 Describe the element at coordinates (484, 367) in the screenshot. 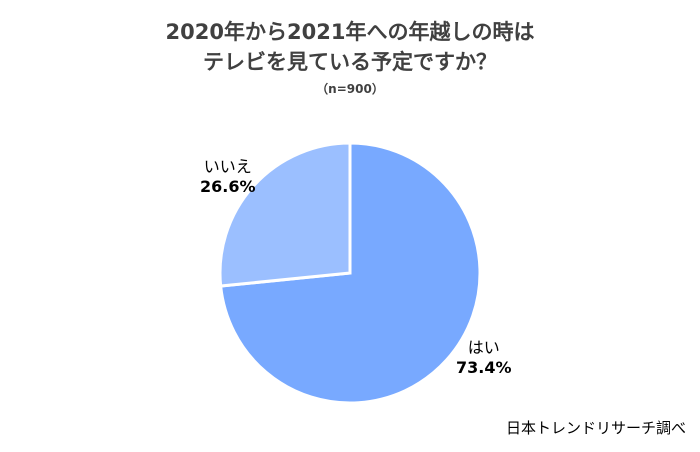

I see `slice-label-hai-value: 73.4%` at that location.